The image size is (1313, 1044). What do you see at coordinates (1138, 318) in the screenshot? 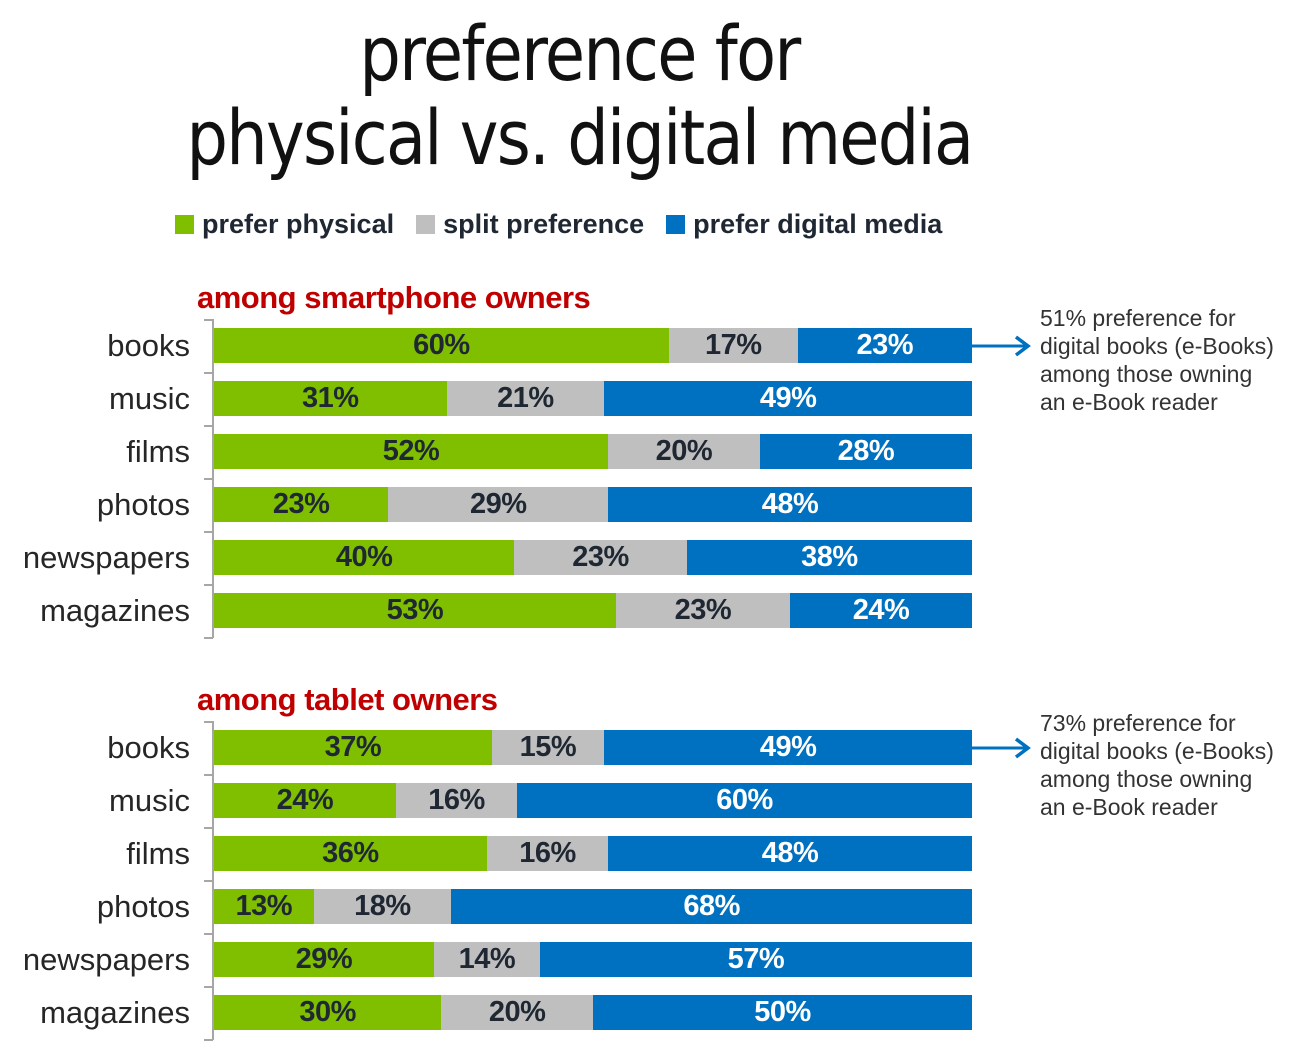
I see `annotation-line: 51% preference for` at bounding box center [1138, 318].